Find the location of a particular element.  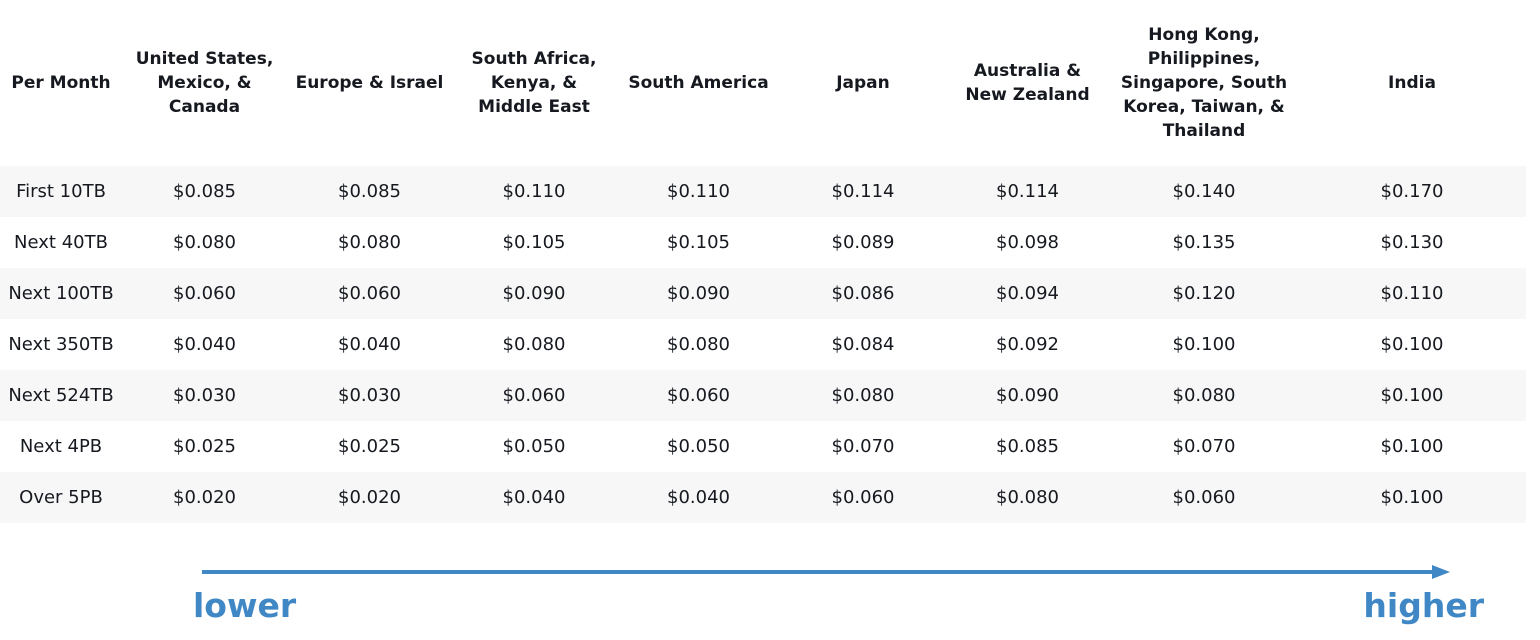

tier-label-cell: Next 524TB is located at coordinates (61, 395).